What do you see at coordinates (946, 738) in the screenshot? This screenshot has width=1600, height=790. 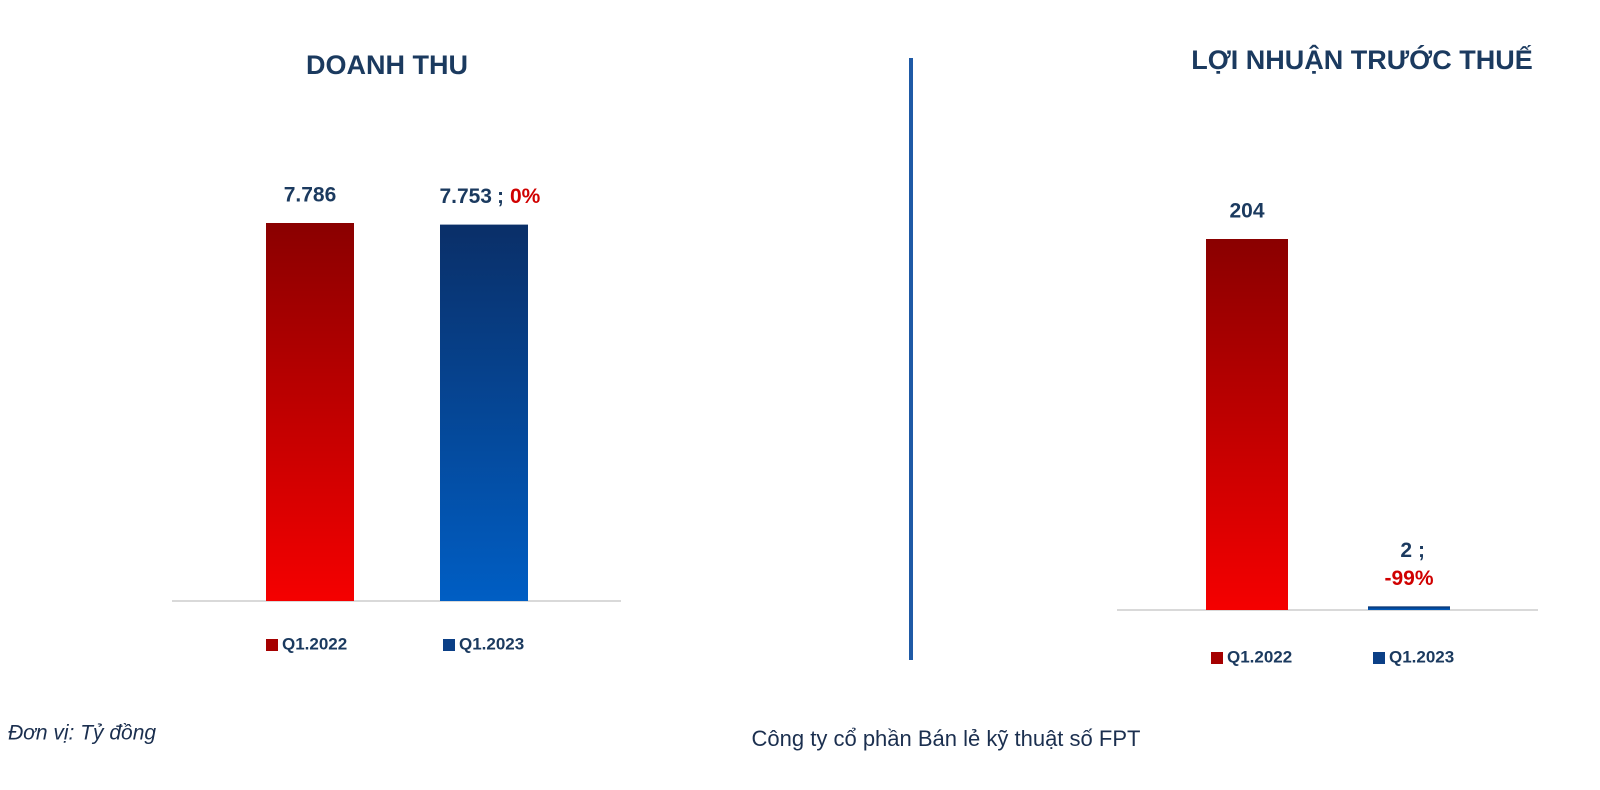 I see `company-name: Công ty cổ phần Bán lẻ kỹ thuật số FPT` at bounding box center [946, 738].